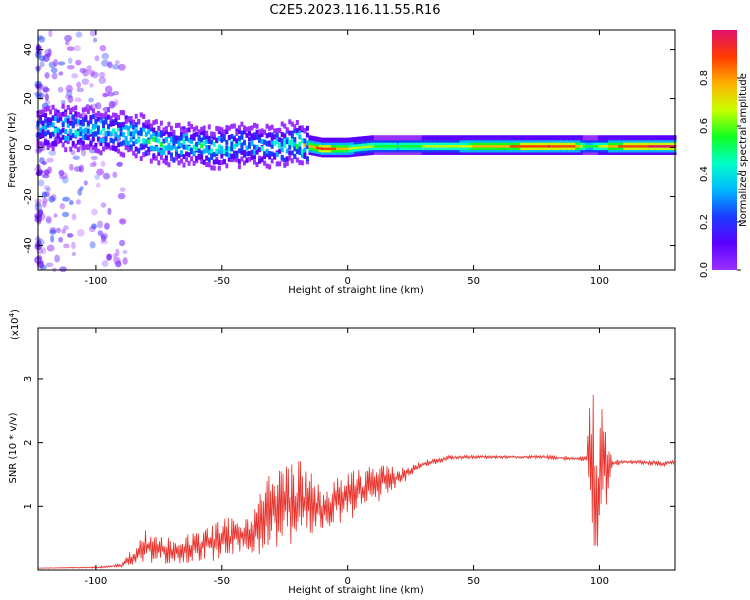 Image resolution: width=750 pixels, height=600 pixels. I want to click on spectrogram-y-tick-label: 20, so click(28, 98).